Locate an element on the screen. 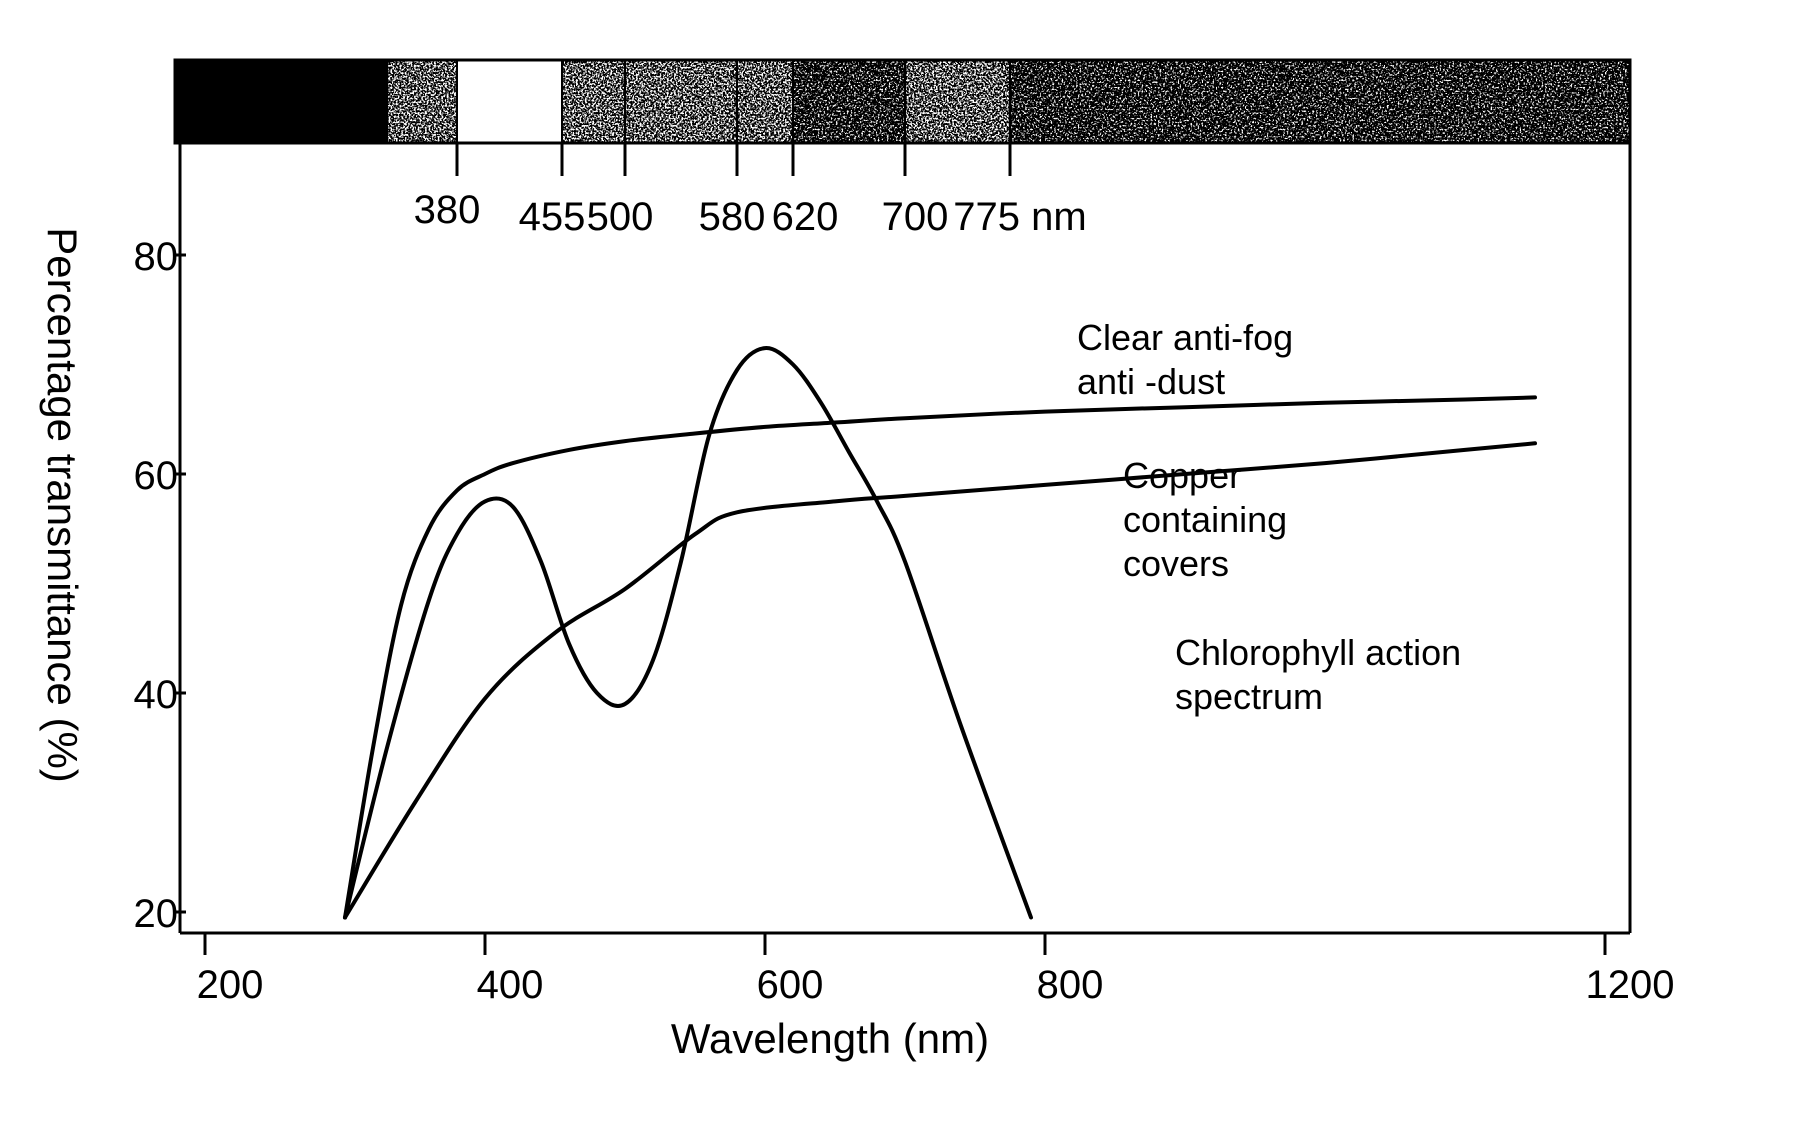  series-annotation: Coppercontainingcovers is located at coordinates (1205, 519).